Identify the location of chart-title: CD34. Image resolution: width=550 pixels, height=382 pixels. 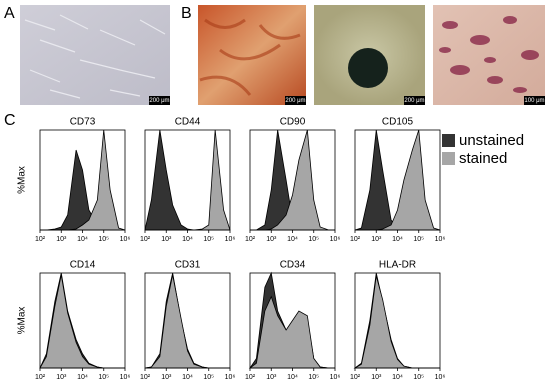
(293, 265).